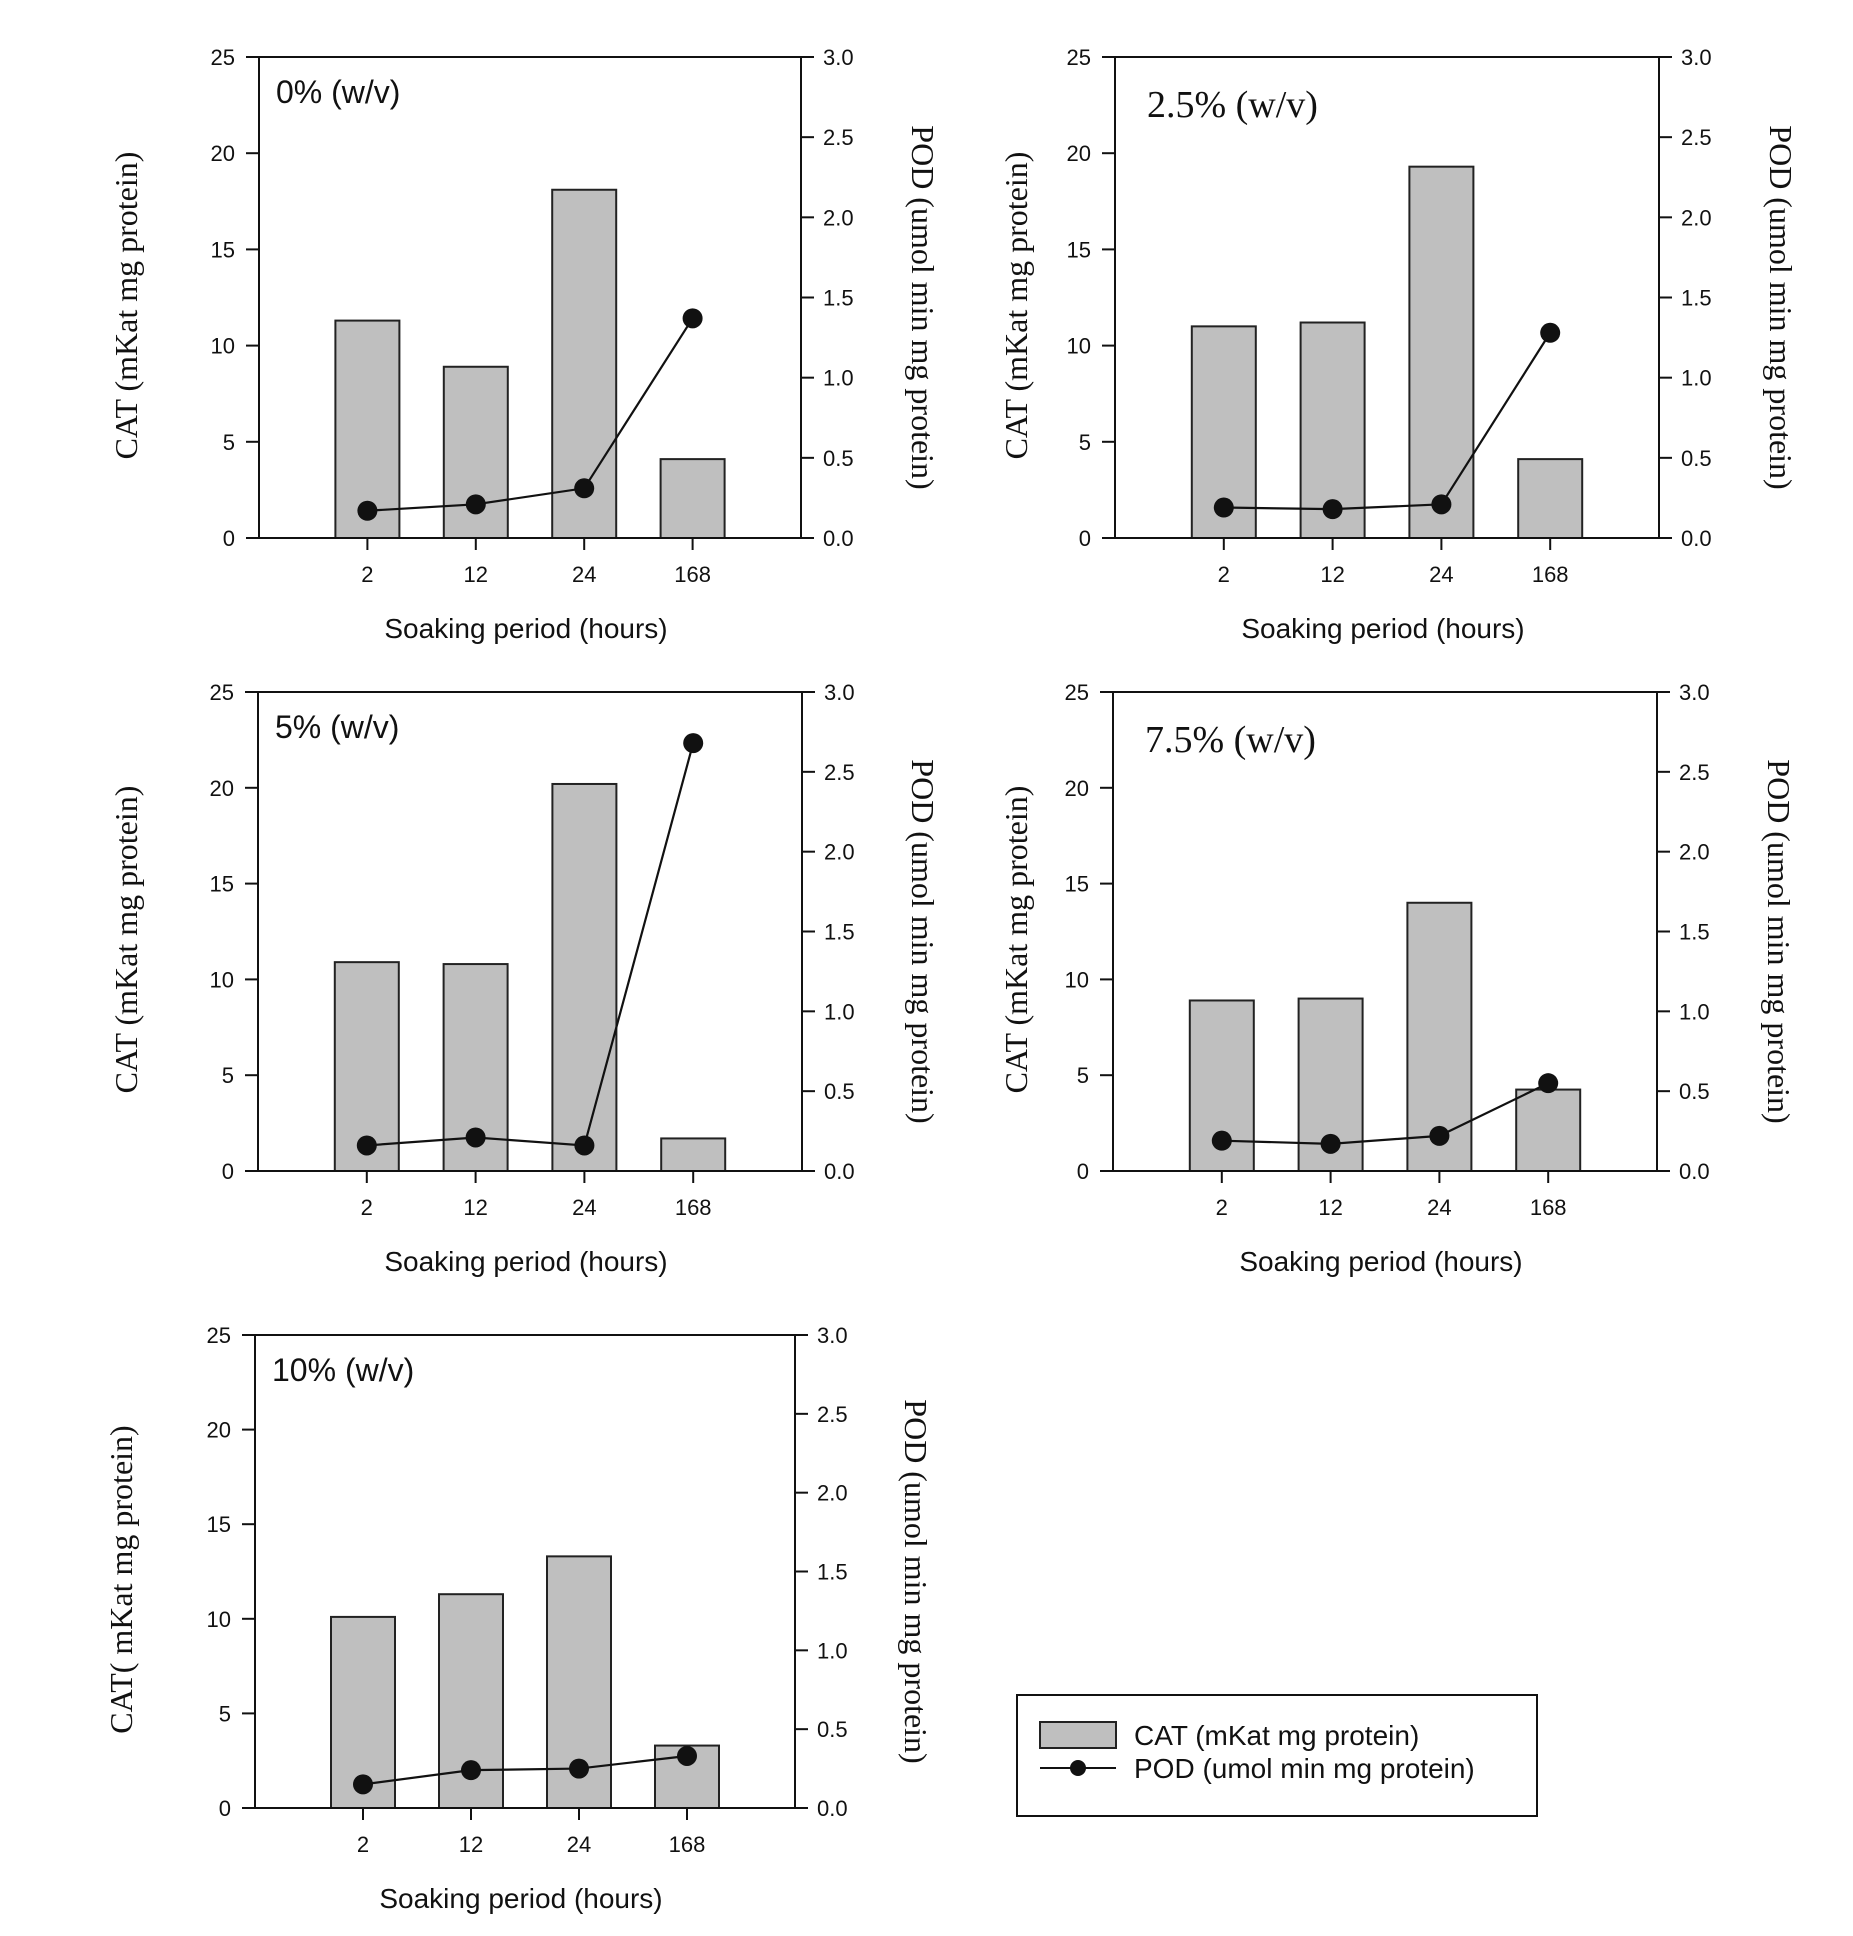 Image resolution: width=1853 pixels, height=1936 pixels. I want to click on panel-label: 5% (w/v), so click(337, 727).